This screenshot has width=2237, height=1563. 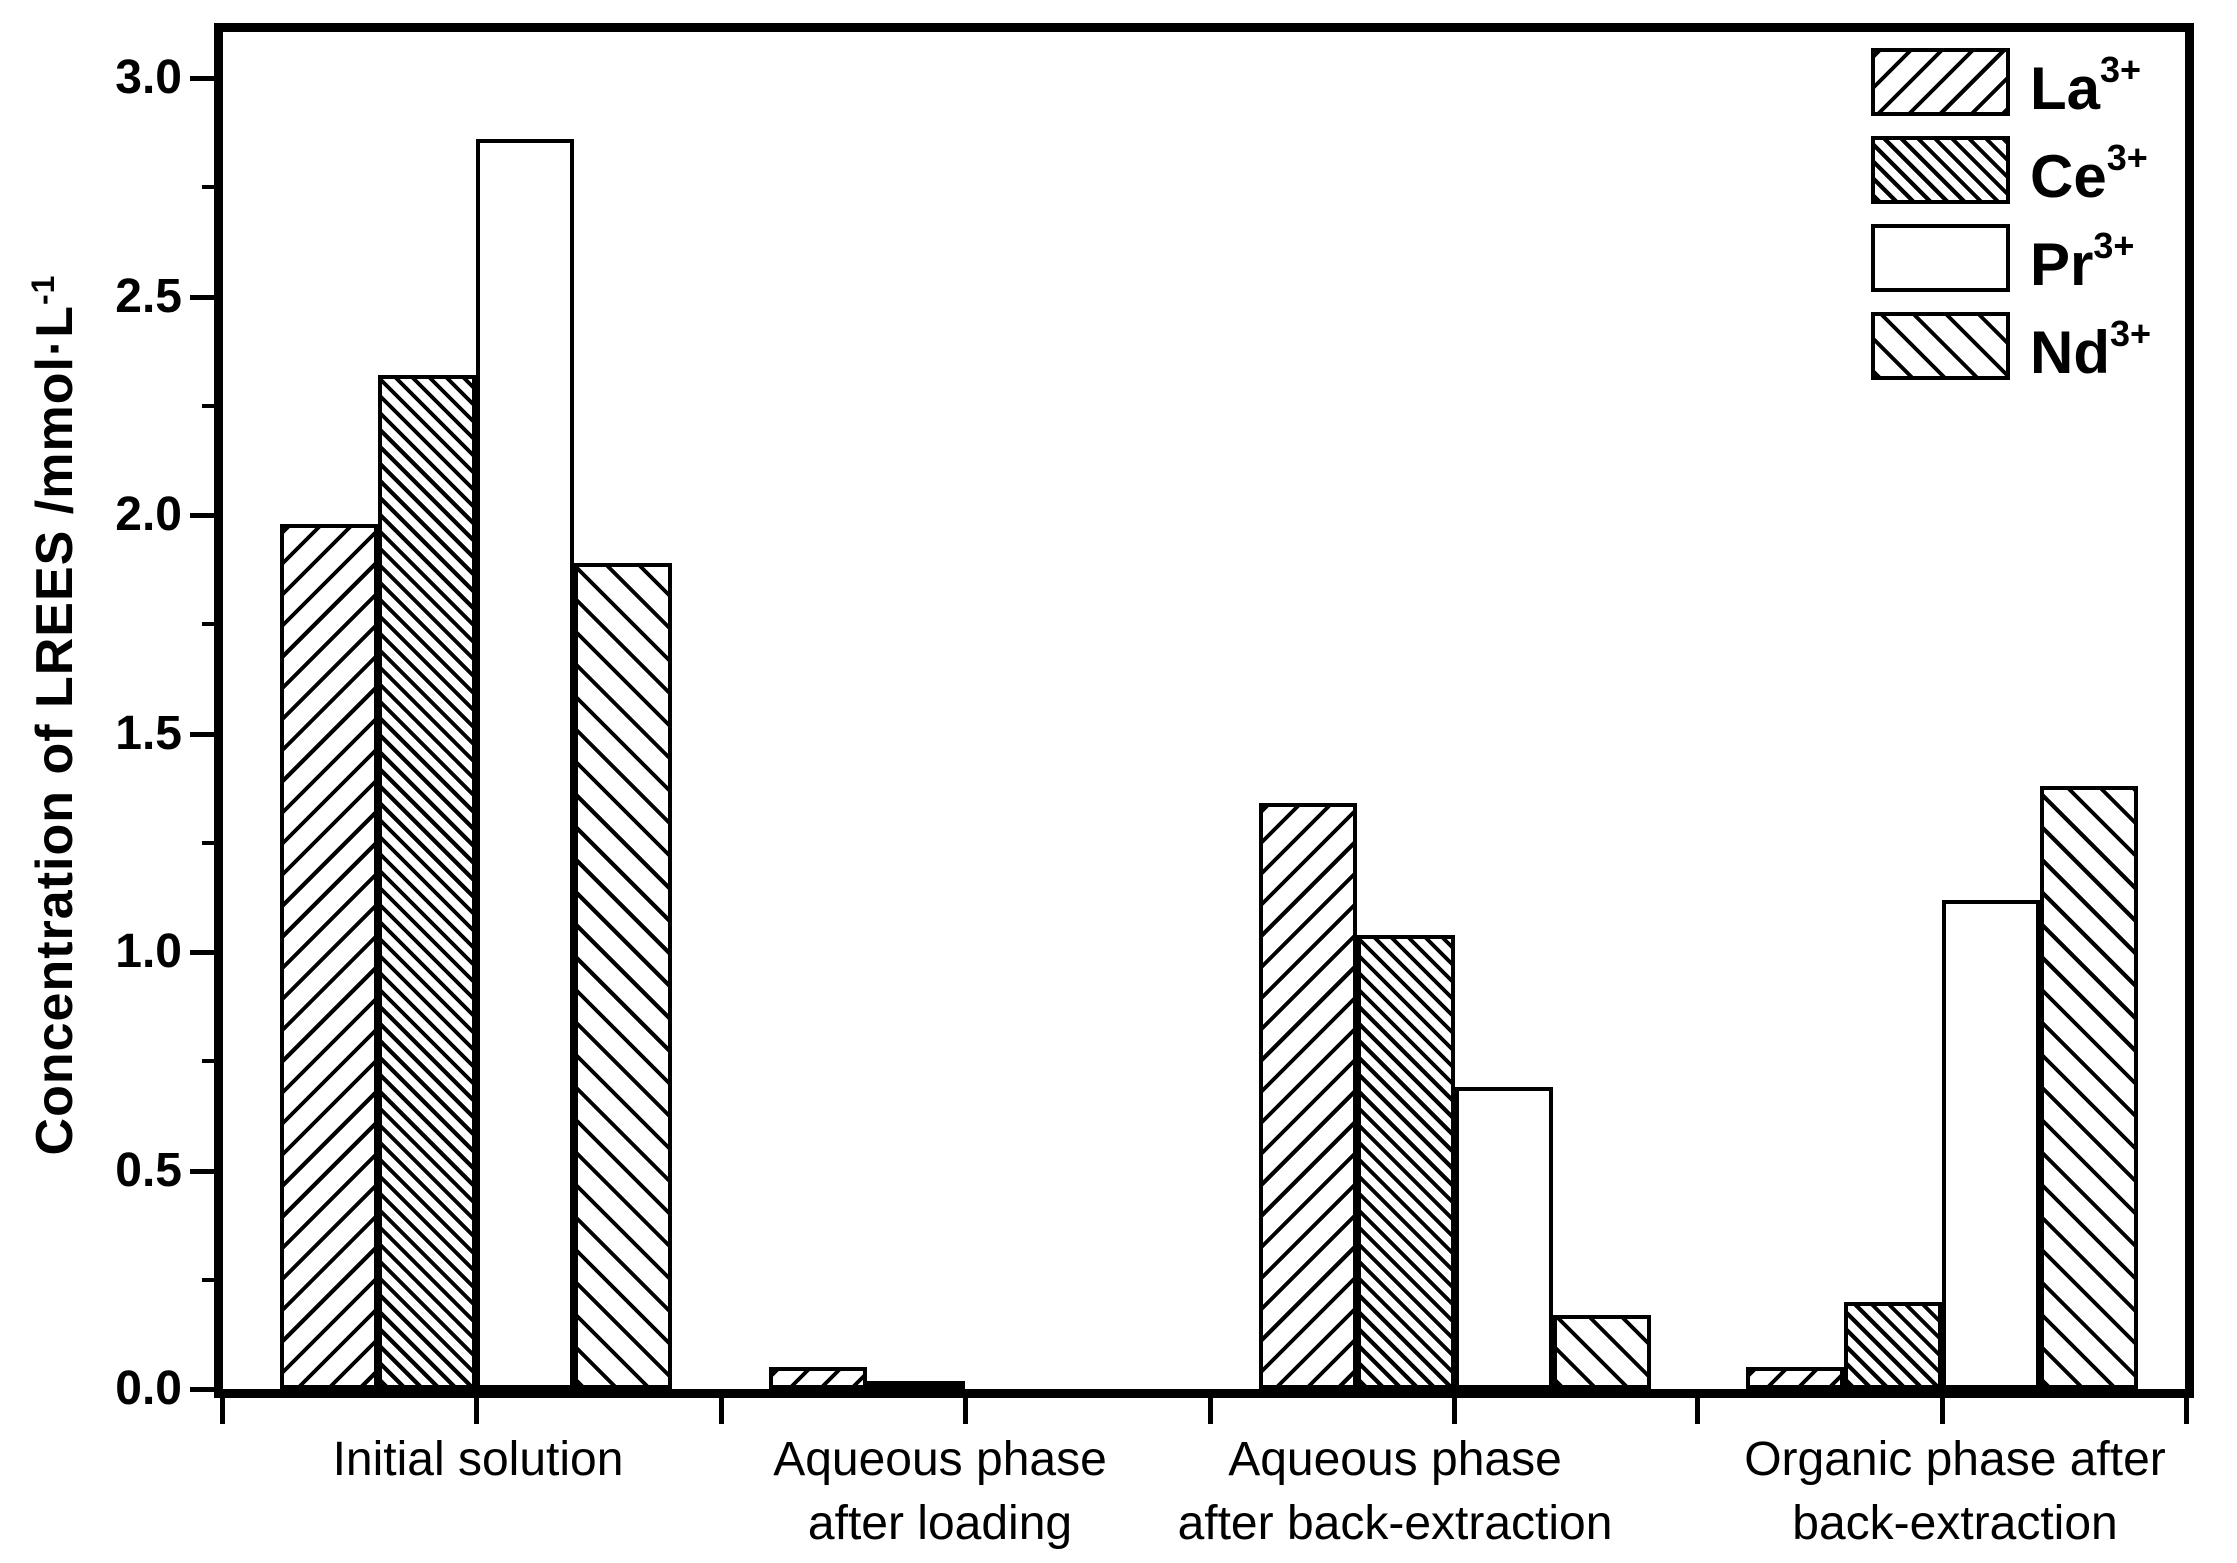 I want to click on legend: La3+ Ce3+ Pr3+ Nd3+, so click(x=2011, y=224).